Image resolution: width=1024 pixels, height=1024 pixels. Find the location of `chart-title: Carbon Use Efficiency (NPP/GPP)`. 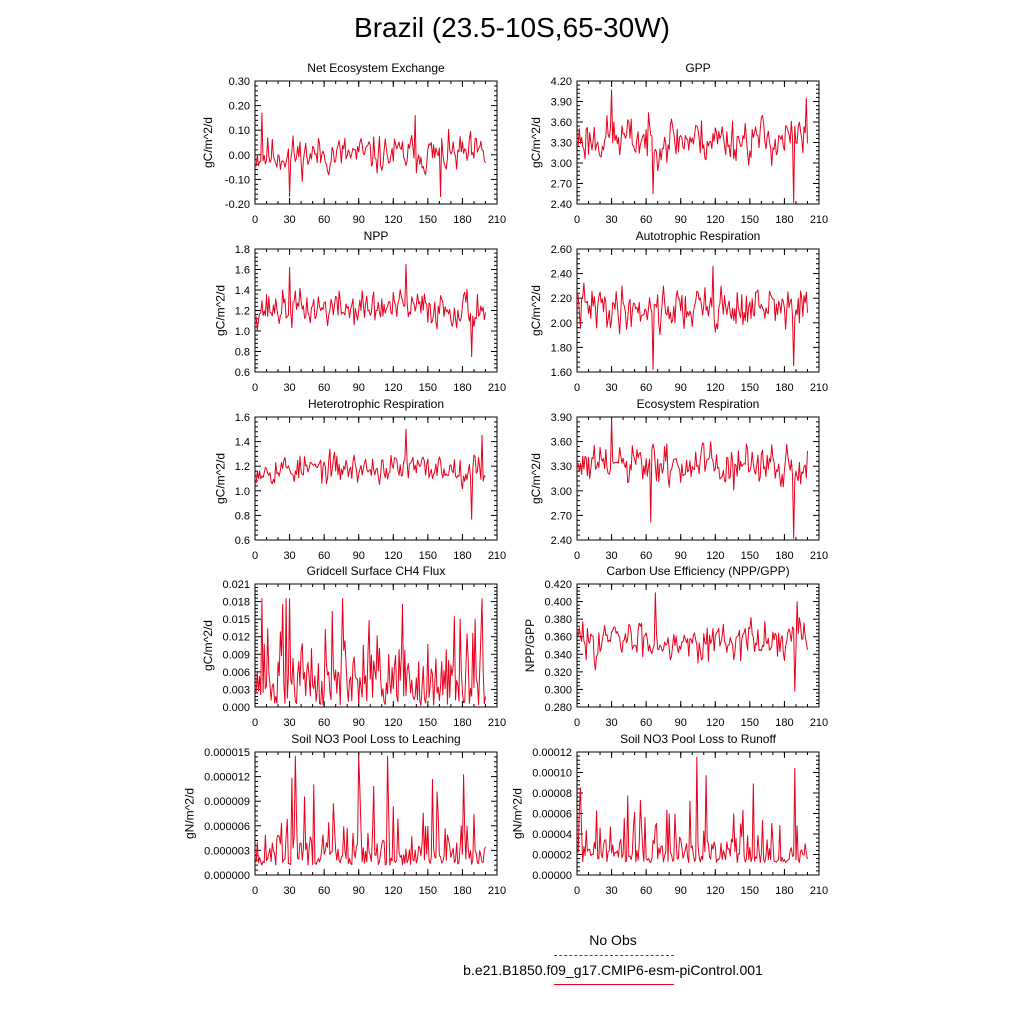

chart-title: Carbon Use Efficiency (NPP/GPP) is located at coordinates (697, 571).